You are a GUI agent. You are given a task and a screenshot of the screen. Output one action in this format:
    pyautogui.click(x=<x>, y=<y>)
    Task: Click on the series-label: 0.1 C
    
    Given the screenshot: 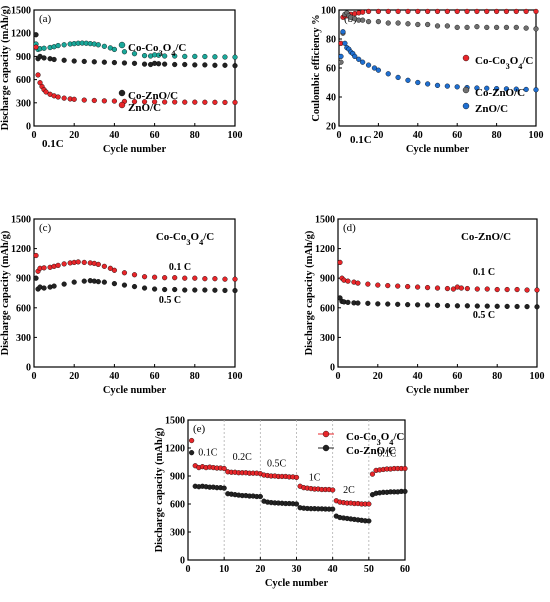 What is the action you would take?
    pyautogui.click(x=180, y=267)
    